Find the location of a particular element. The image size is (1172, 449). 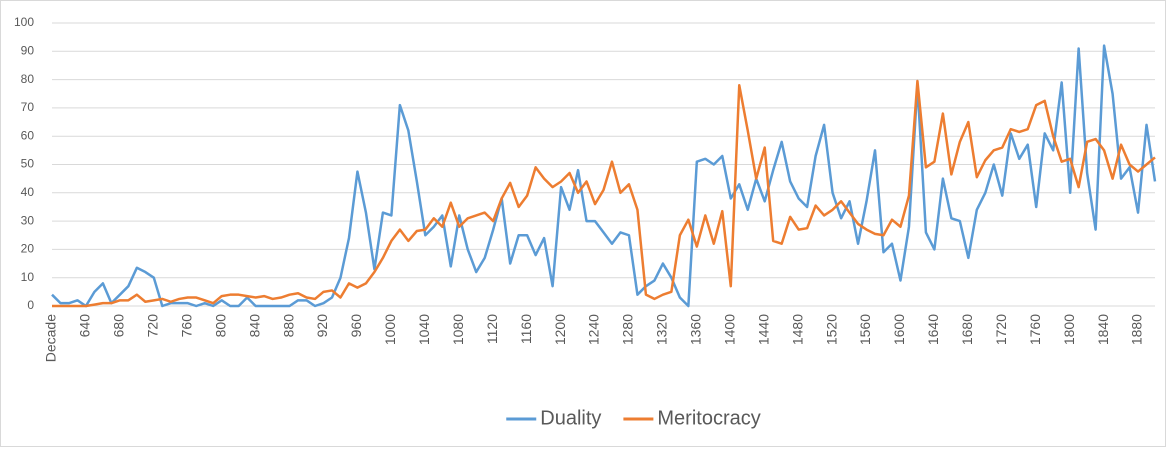

y-tick-label: 50 is located at coordinates (28, 164).